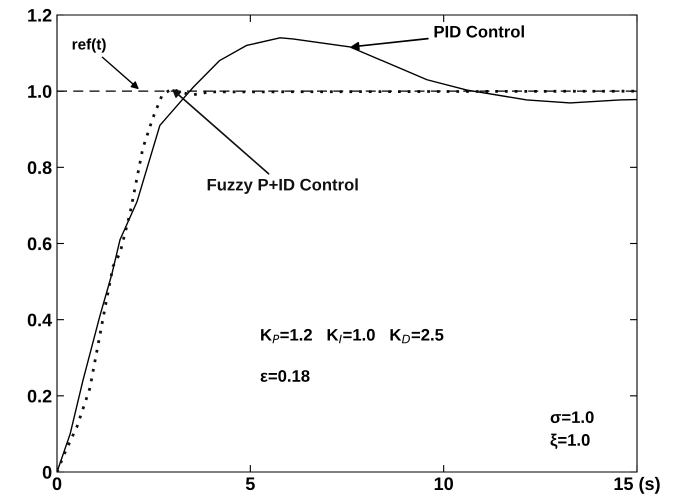 The width and height of the screenshot is (684, 502). I want to click on y-tick-label: 1.0, so click(40, 91).